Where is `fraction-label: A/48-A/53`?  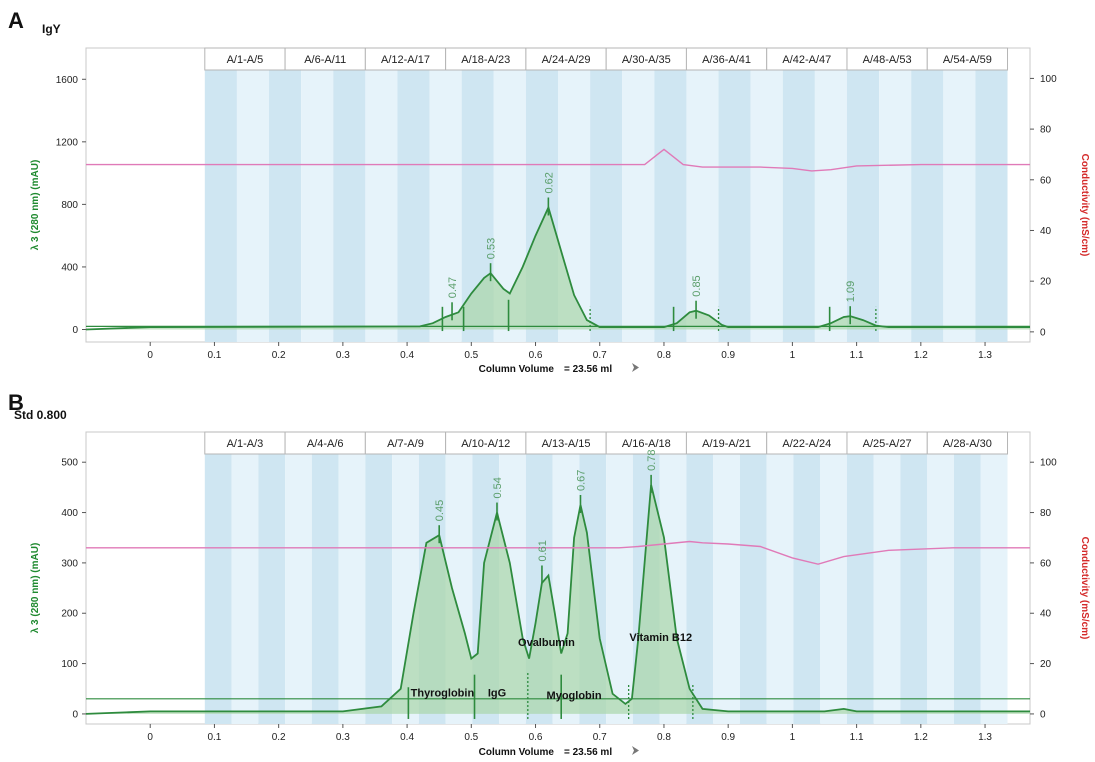
fraction-label: A/48-A/53 is located at coordinates (887, 60).